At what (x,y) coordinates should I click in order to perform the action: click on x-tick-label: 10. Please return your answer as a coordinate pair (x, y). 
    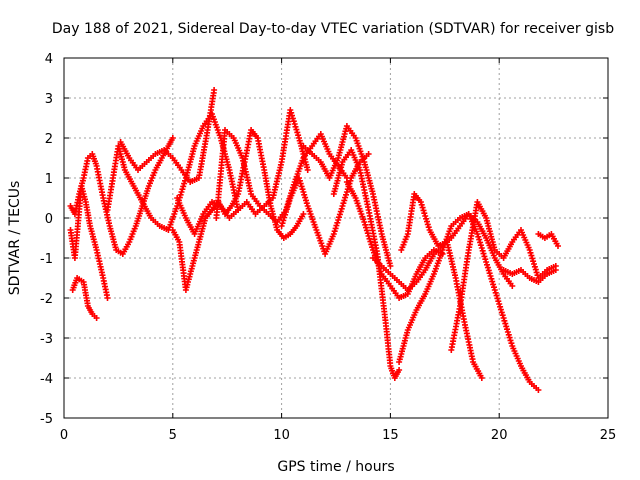
    Looking at the image, I should click on (281, 435).